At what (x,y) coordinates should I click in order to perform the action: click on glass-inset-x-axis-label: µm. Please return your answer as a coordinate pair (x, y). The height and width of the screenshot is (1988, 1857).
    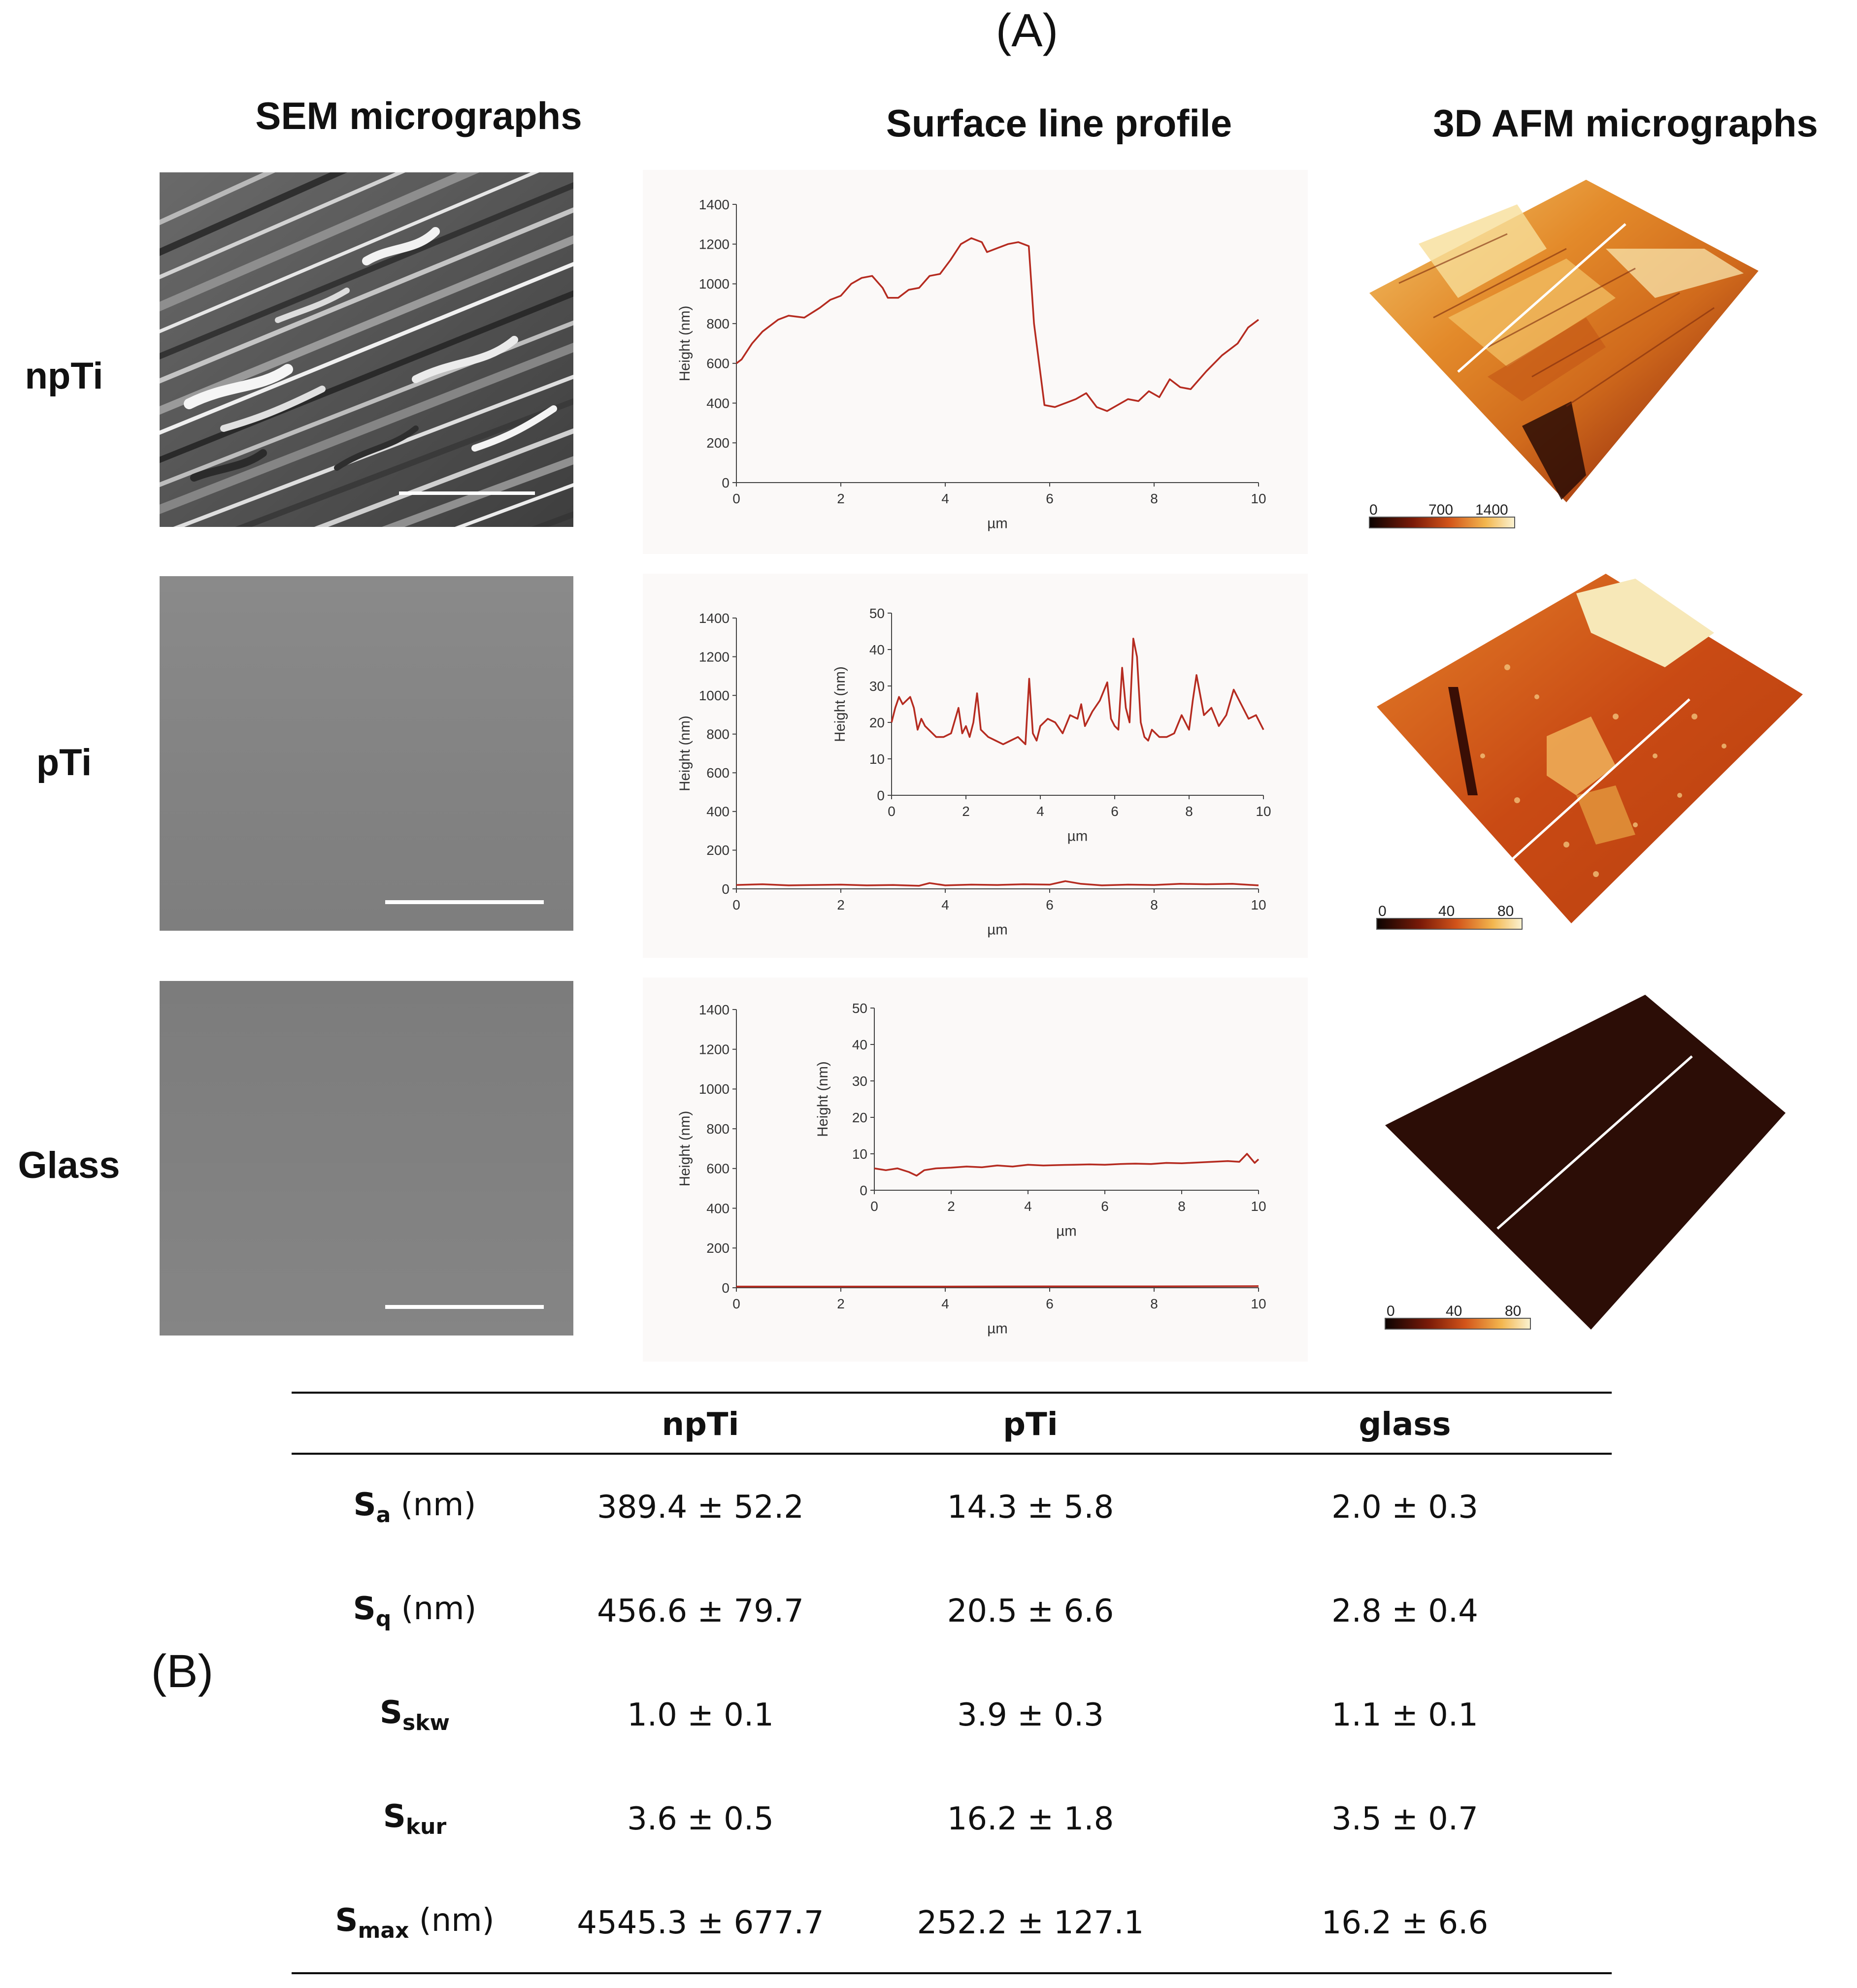
    Looking at the image, I should click on (1066, 1231).